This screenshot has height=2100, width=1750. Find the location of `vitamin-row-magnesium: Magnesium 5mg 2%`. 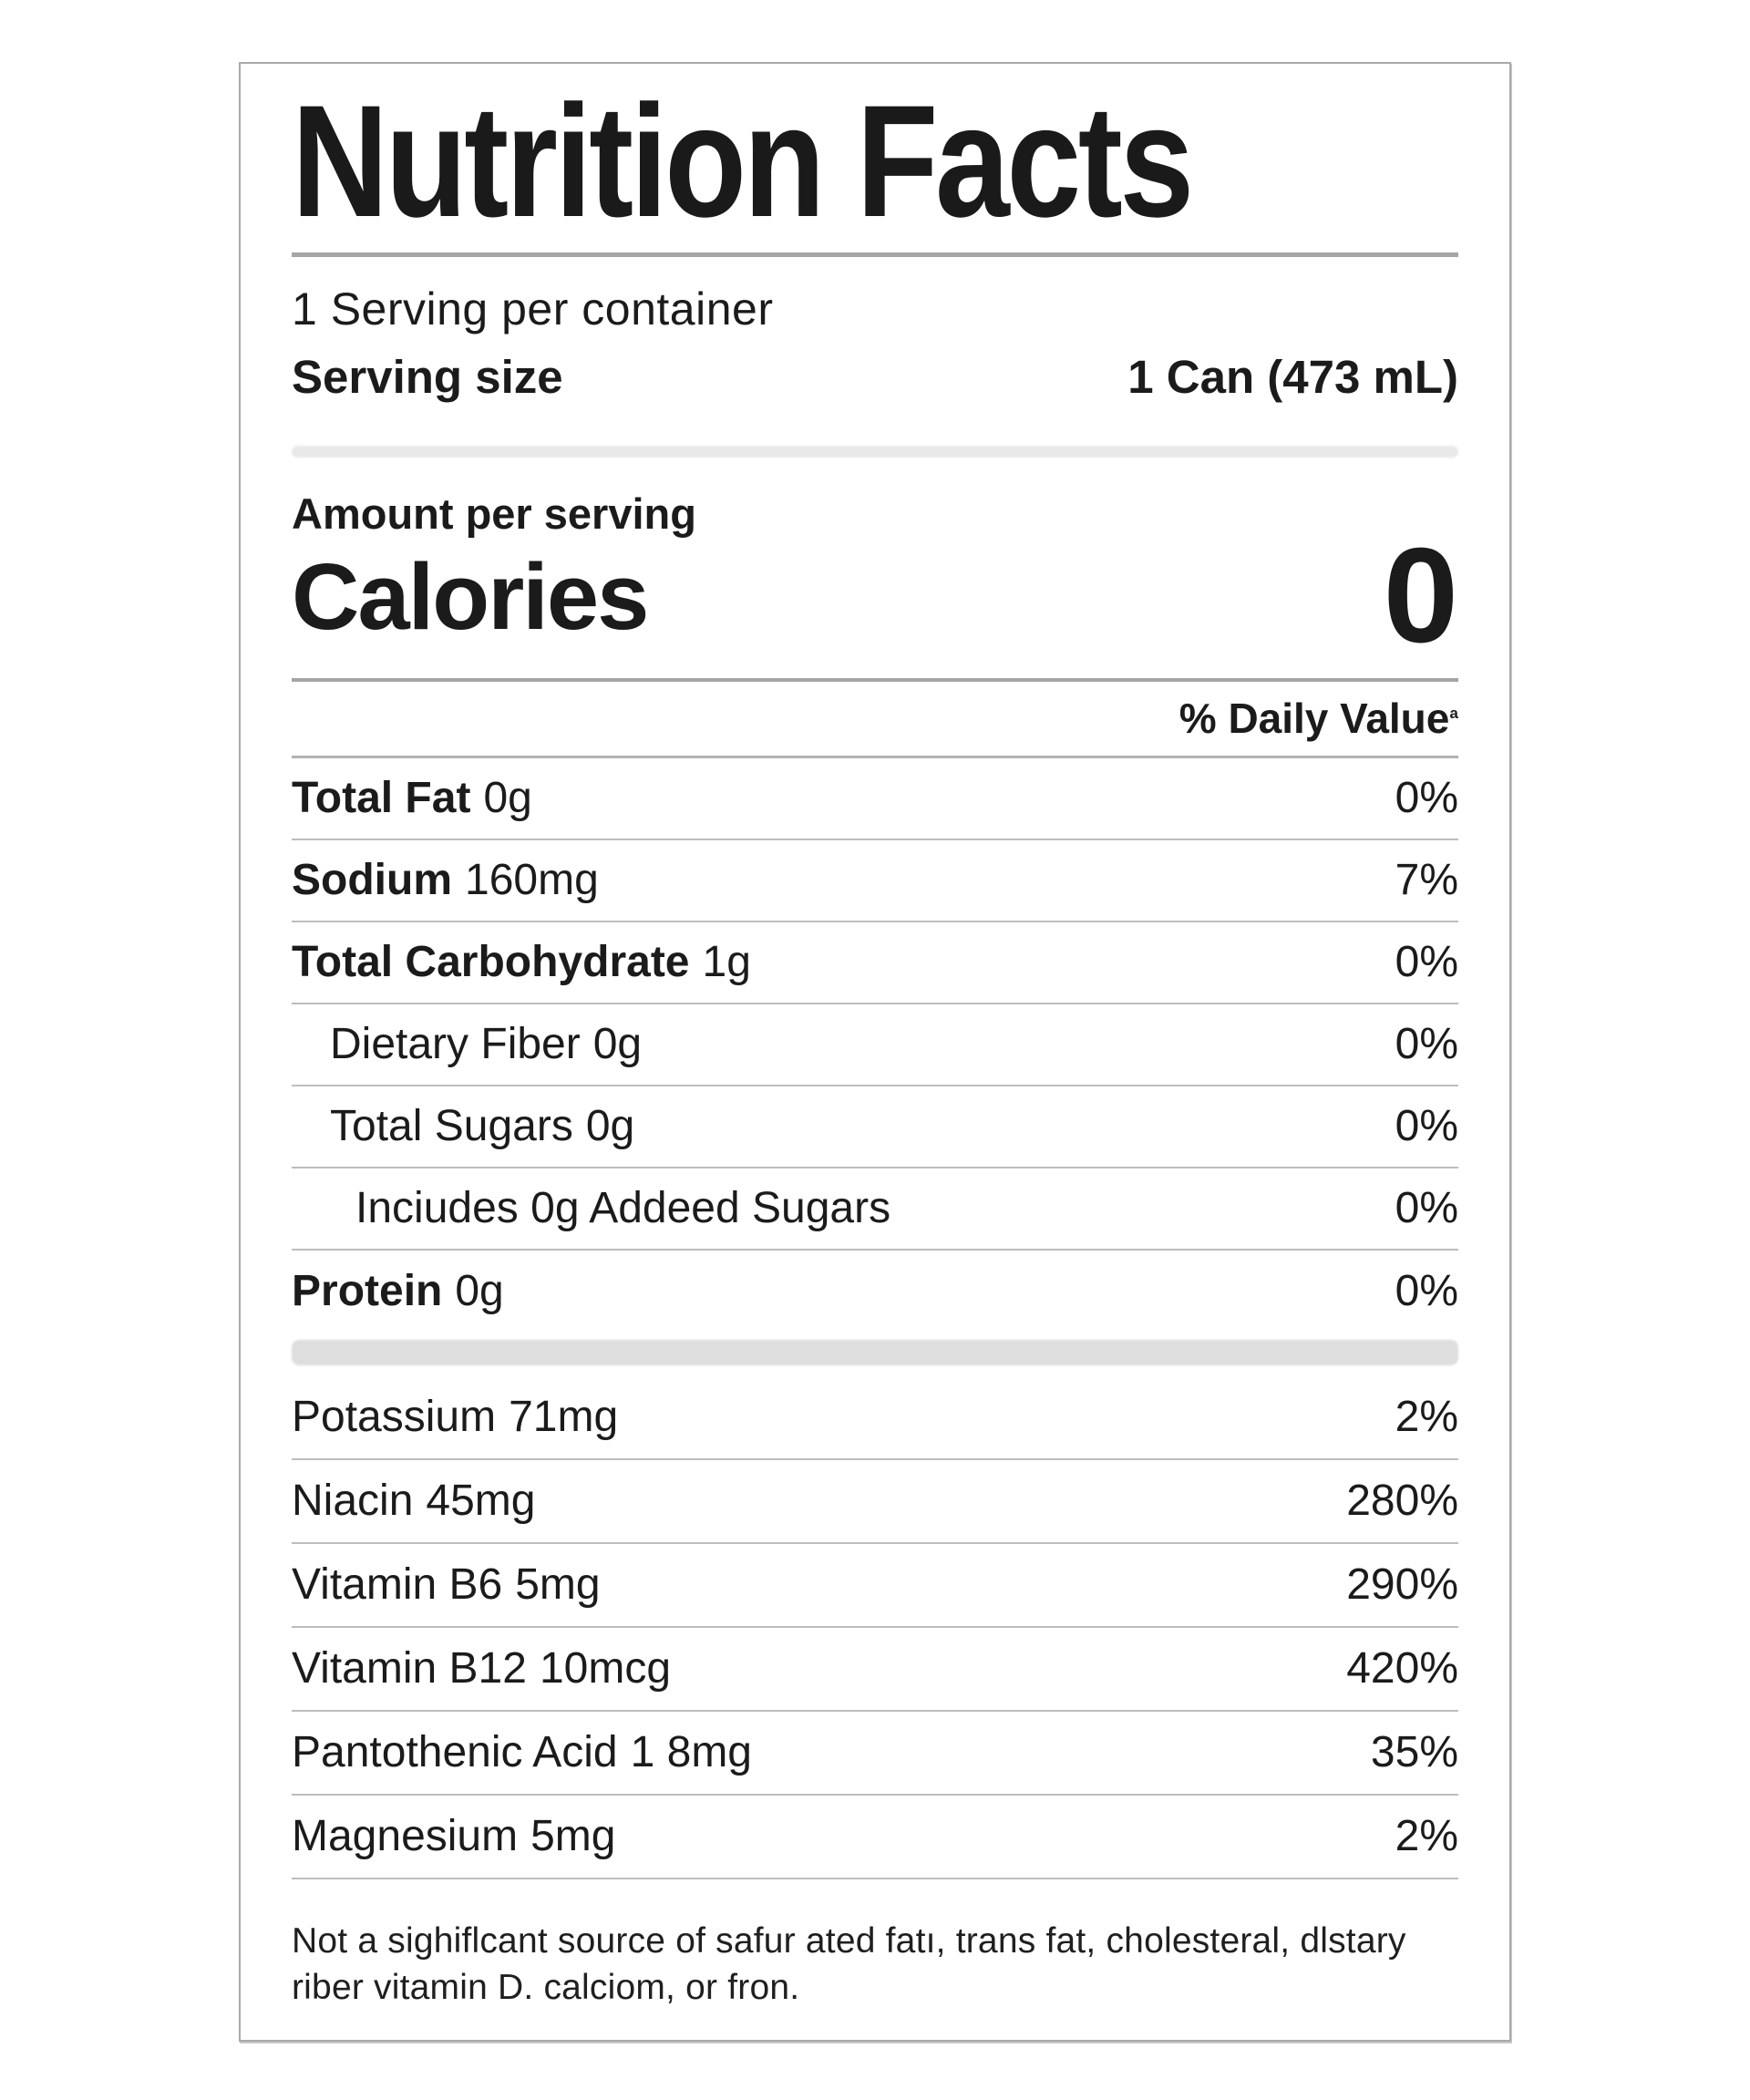

vitamin-row-magnesium: Magnesium 5mg 2% is located at coordinates (875, 1837).